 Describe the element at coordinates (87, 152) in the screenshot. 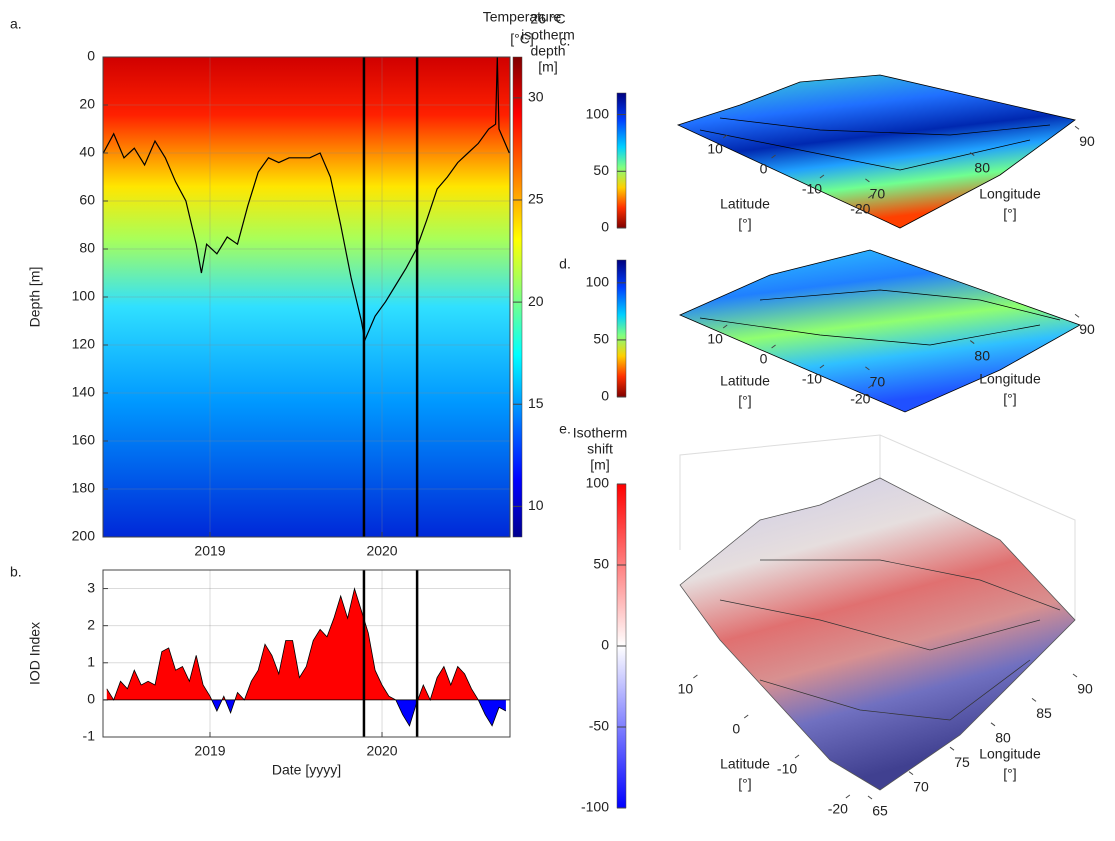

I see `y-tick-label: 40` at that location.